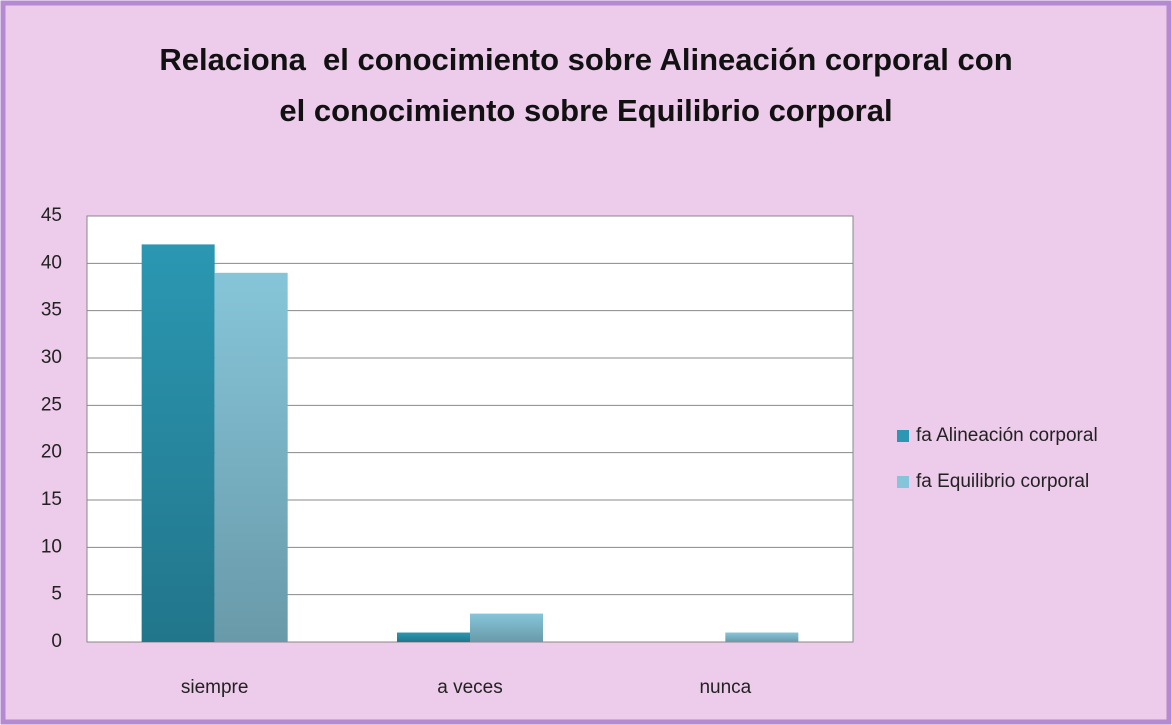 This screenshot has width=1172, height=725. Describe the element at coordinates (51, 404) in the screenshot. I see `y-tick-label: 25` at that location.